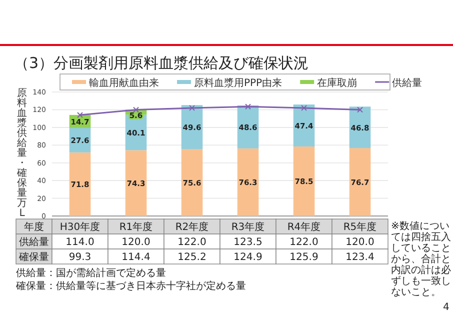 The width and height of the screenshot is (453, 320). What do you see at coordinates (248, 257) in the screenshot?
I see `text: 124.9` at bounding box center [248, 257].